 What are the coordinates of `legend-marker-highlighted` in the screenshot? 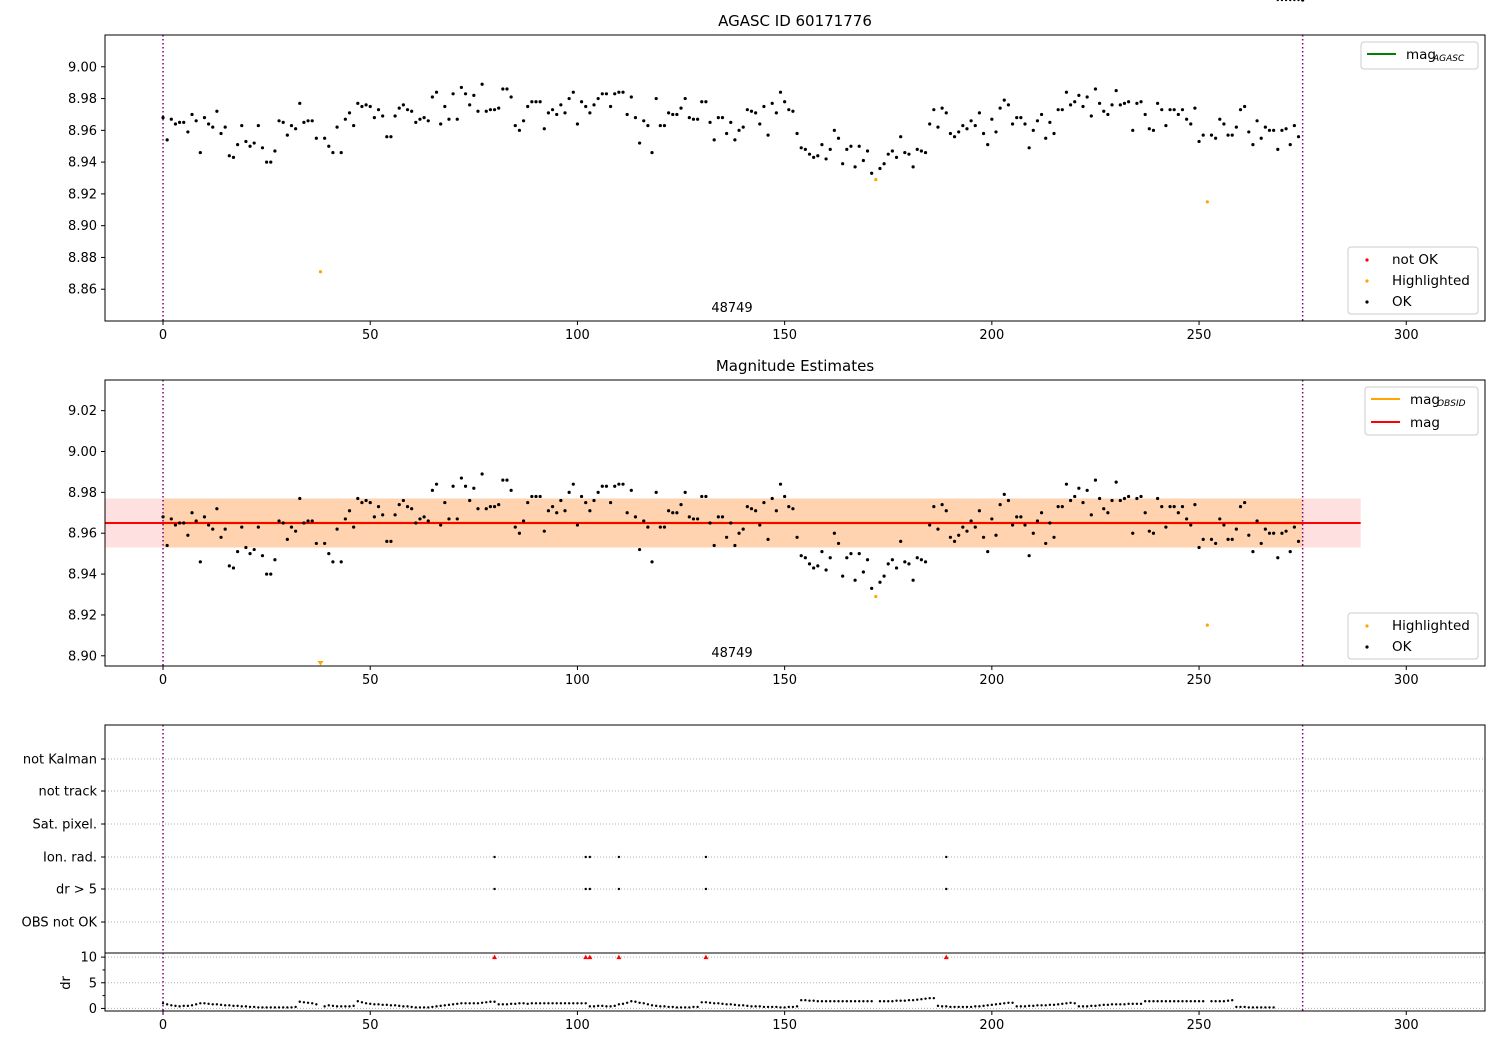 It's located at (1367, 281).